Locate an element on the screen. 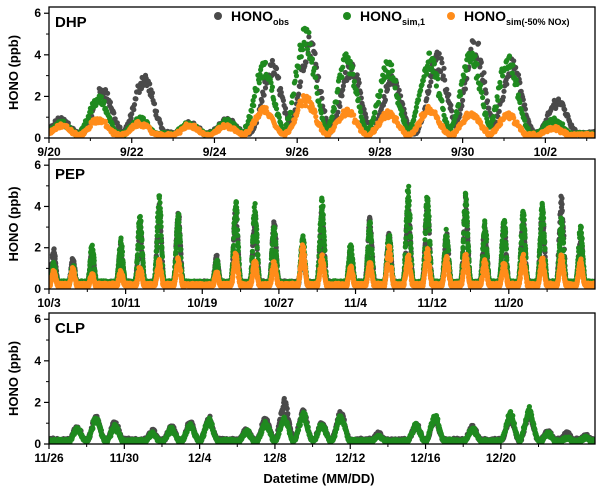  y-axis-title: HONO (ppb) is located at coordinates (13, 72).